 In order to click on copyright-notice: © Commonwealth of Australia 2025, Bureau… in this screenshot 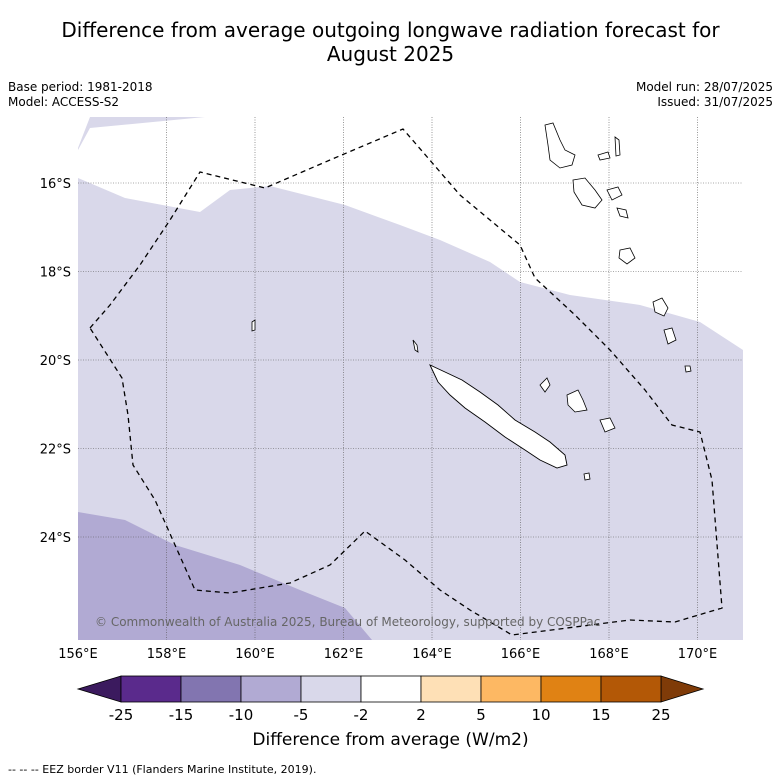, I will do `click(347, 622)`.